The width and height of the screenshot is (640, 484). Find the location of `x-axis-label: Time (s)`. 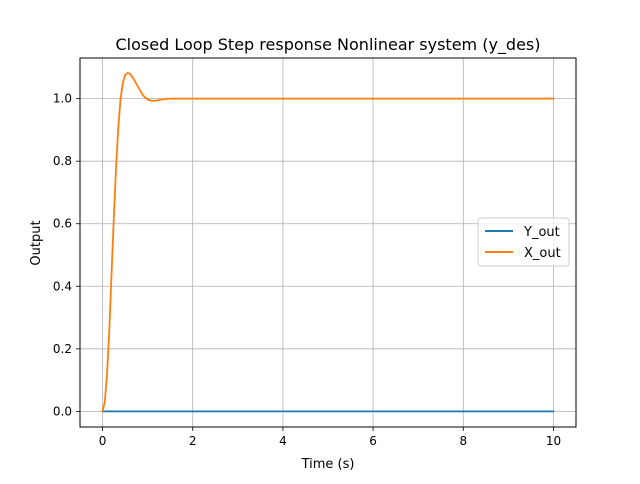

x-axis-label: Time (s) is located at coordinates (328, 464).